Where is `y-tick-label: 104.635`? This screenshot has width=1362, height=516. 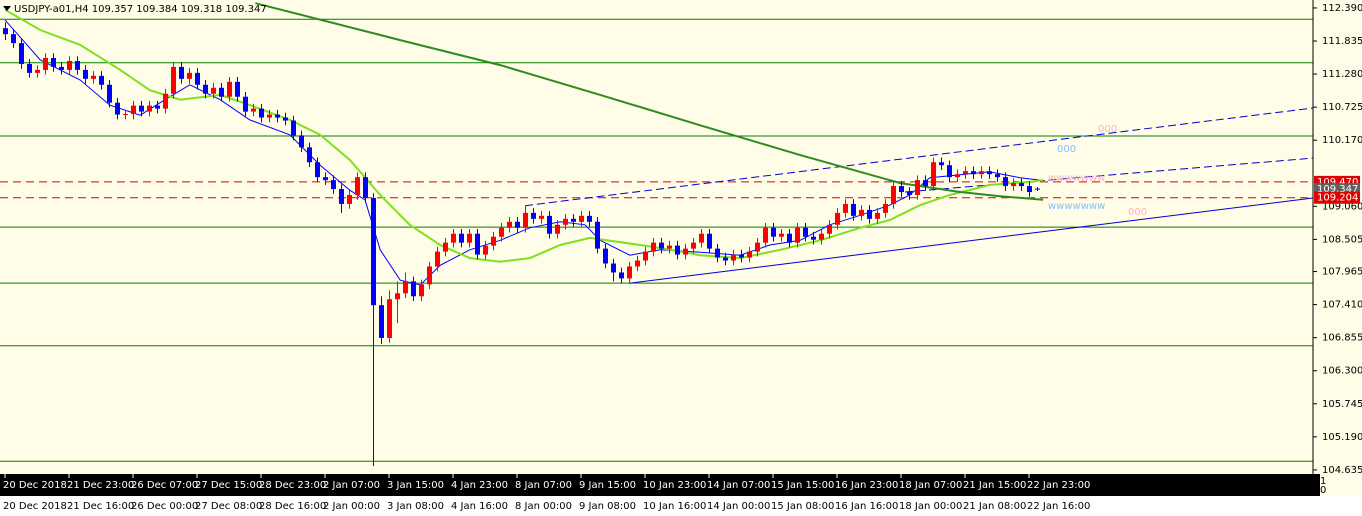
y-tick-label: 104.635 is located at coordinates (1342, 470).